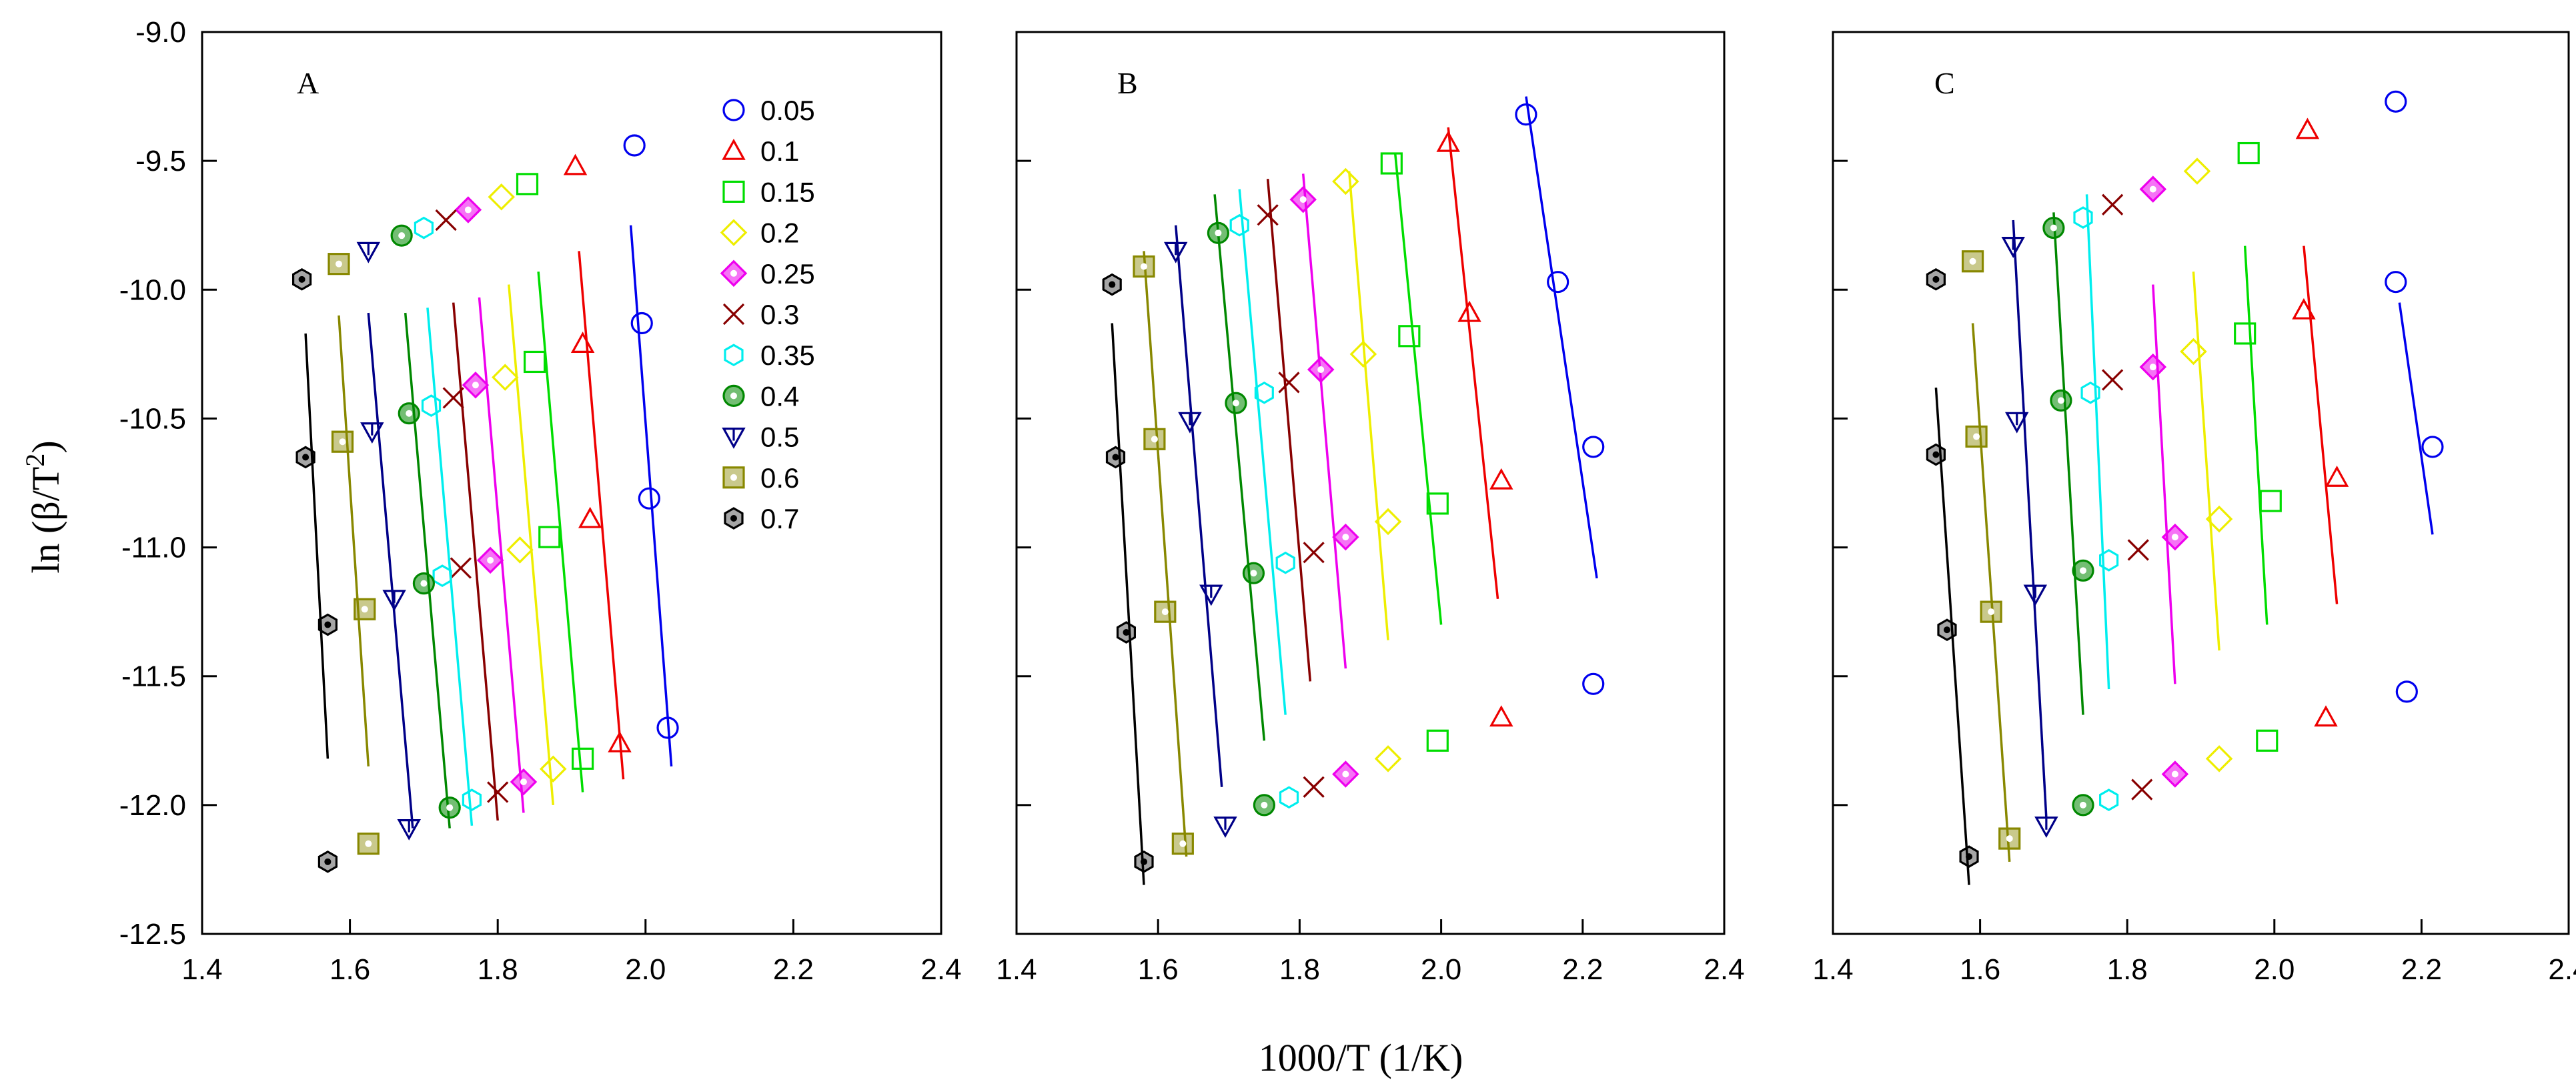  Describe the element at coordinates (761, 396) in the screenshot. I see `legend-item-0-4: 0.4` at that location.